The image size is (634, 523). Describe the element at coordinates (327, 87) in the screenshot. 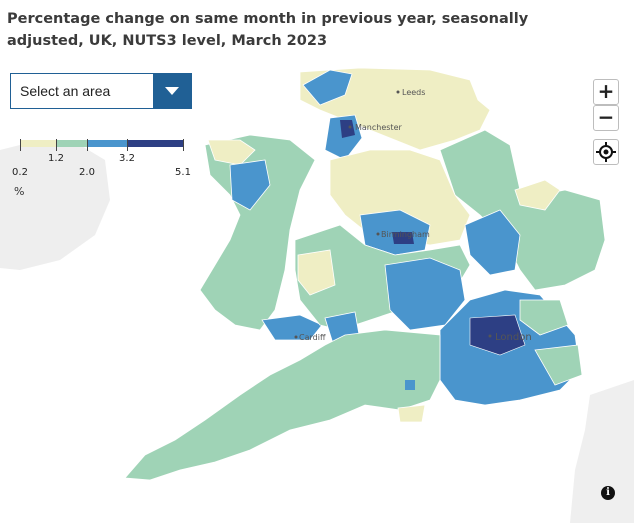

I see `region-cumbria` at that location.